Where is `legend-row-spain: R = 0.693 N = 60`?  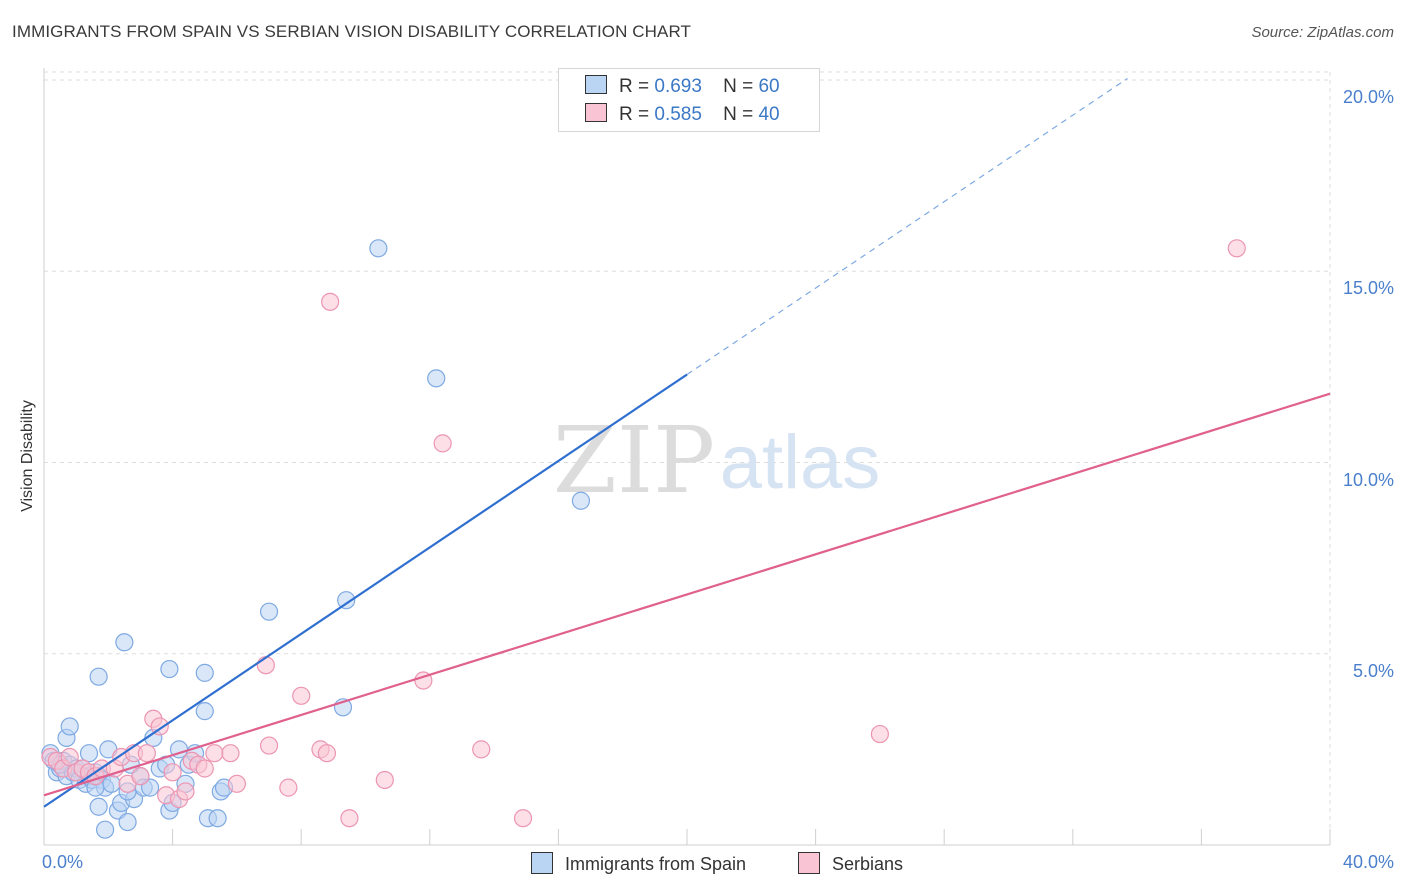 legend-row-spain: R = 0.693 N = 60 is located at coordinates (682, 87).